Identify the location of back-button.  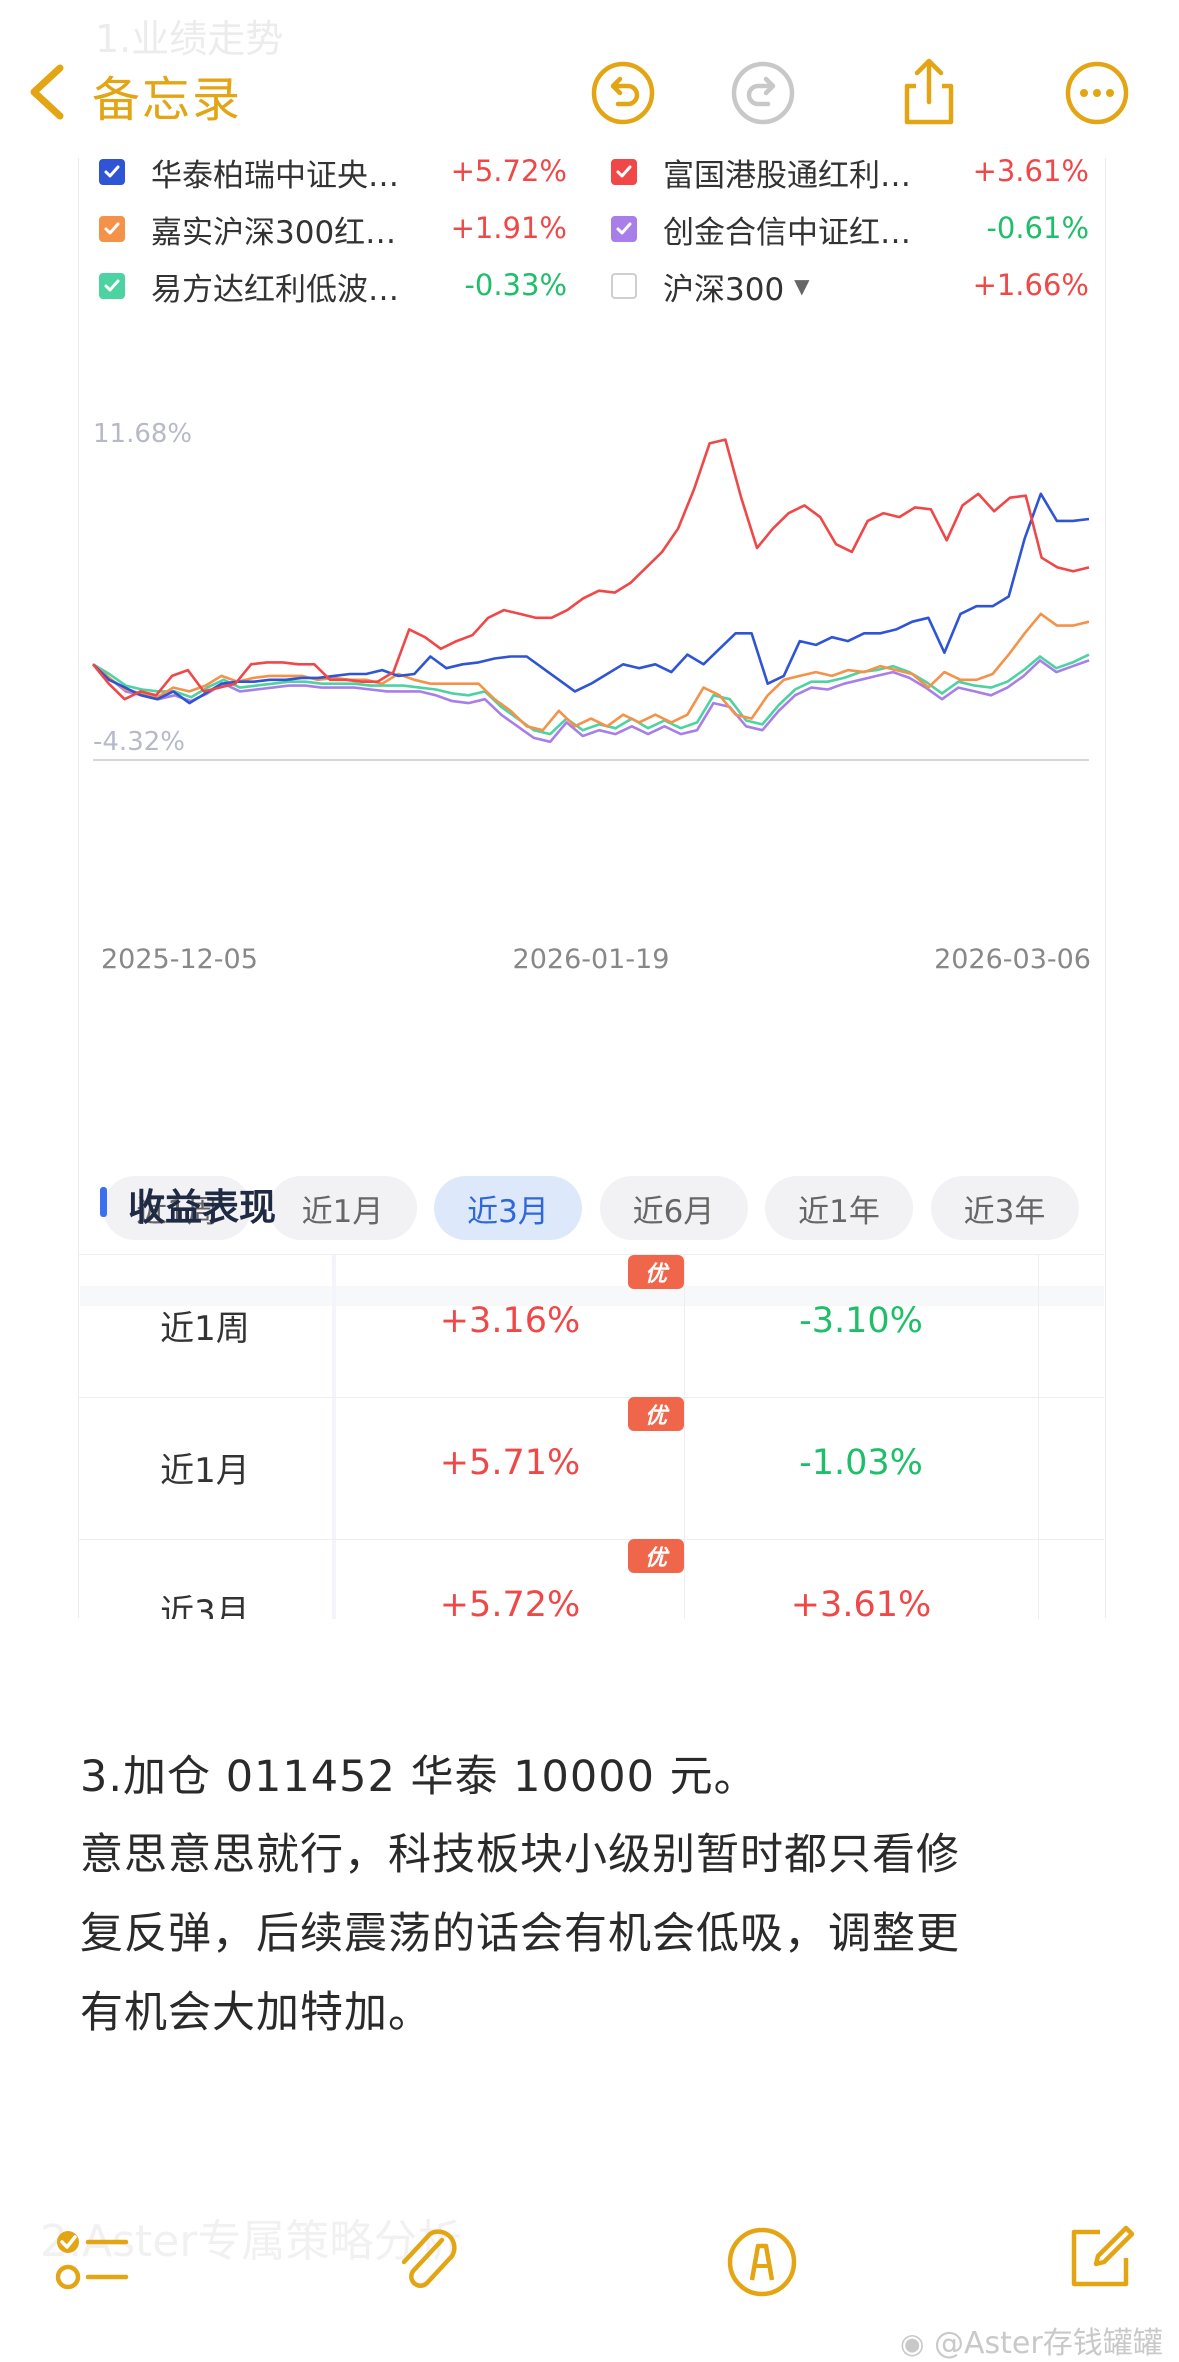
(47, 92).